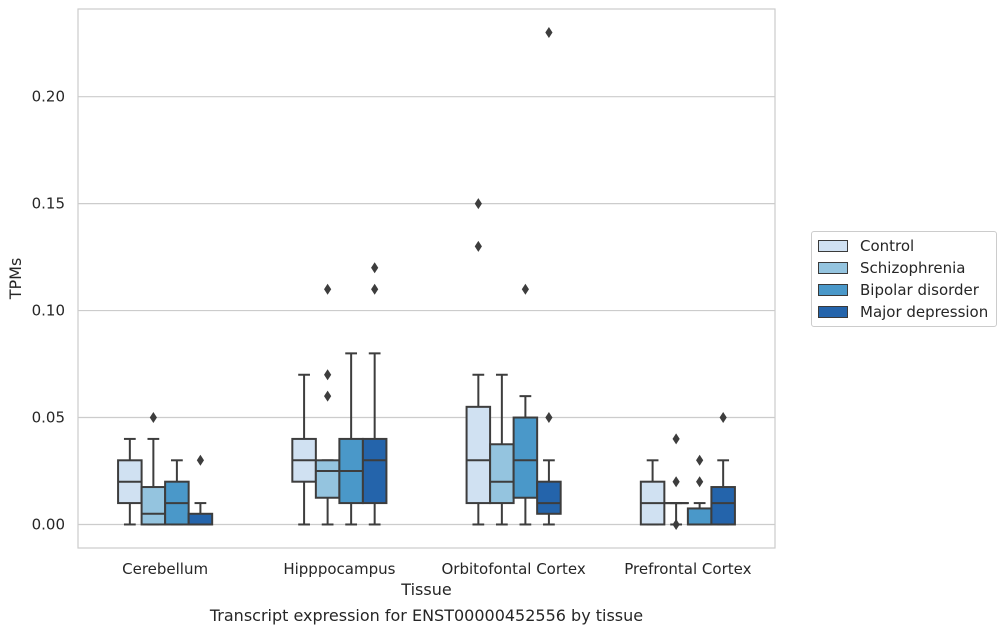  What do you see at coordinates (327, 404) in the screenshot?
I see `box-hipppocampus-schizophrenia` at bounding box center [327, 404].